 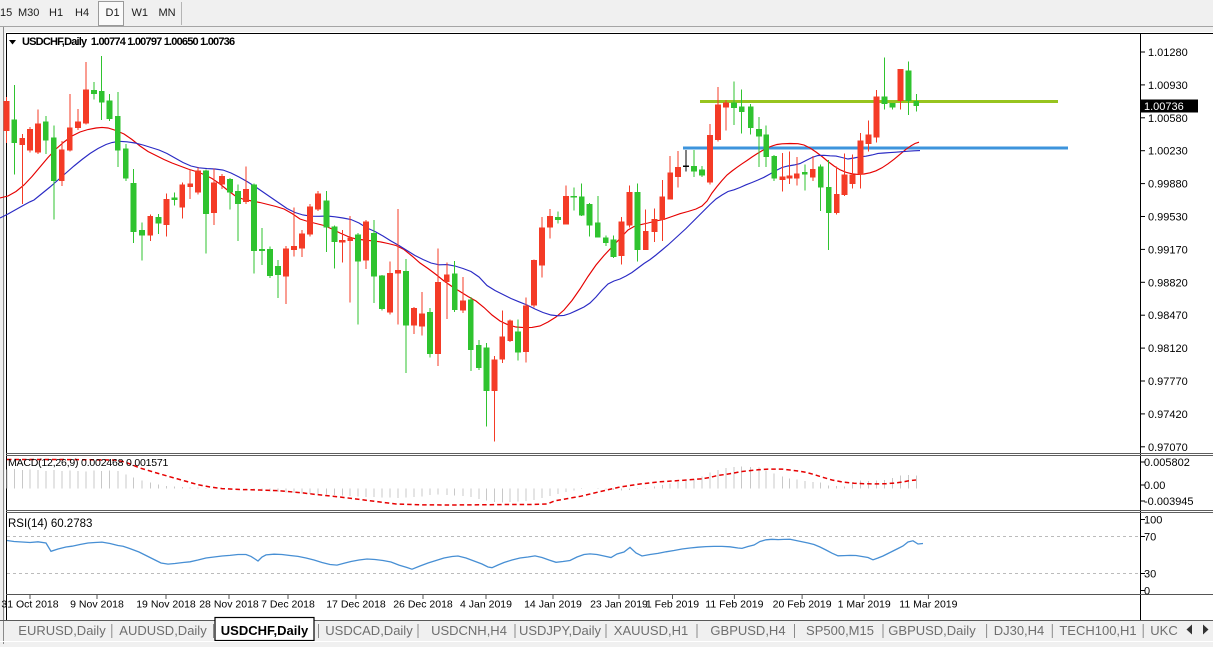 What do you see at coordinates (50, 524) in the screenshot?
I see `svg-text: RSI(14) 60.2783` at bounding box center [50, 524].